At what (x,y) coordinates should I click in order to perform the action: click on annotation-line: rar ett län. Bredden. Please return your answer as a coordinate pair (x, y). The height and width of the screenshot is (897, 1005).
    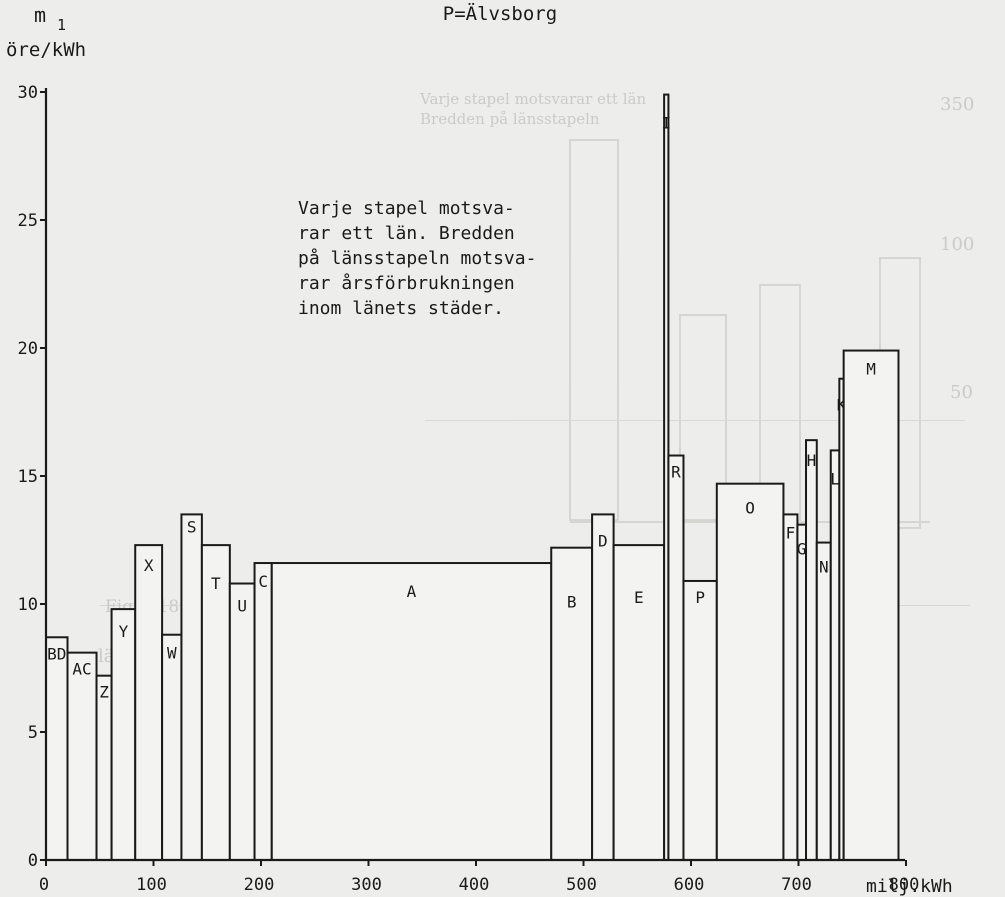
    Looking at the image, I should click on (406, 233).